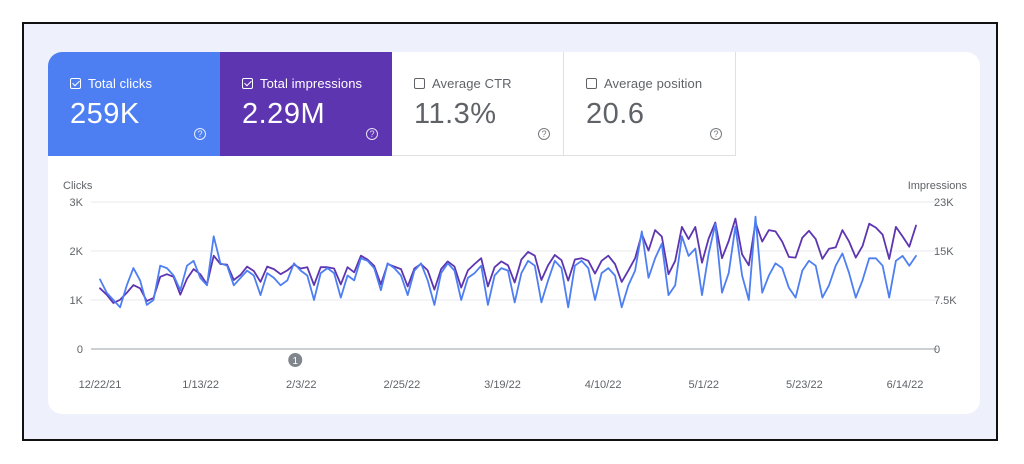  I want to click on right-tick-label: 23K, so click(944, 203).